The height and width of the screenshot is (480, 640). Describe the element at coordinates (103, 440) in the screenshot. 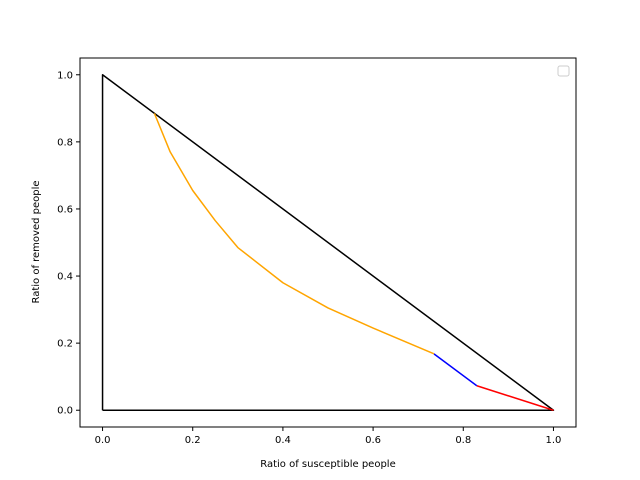

I see `x-tick-label: 0.0` at that location.